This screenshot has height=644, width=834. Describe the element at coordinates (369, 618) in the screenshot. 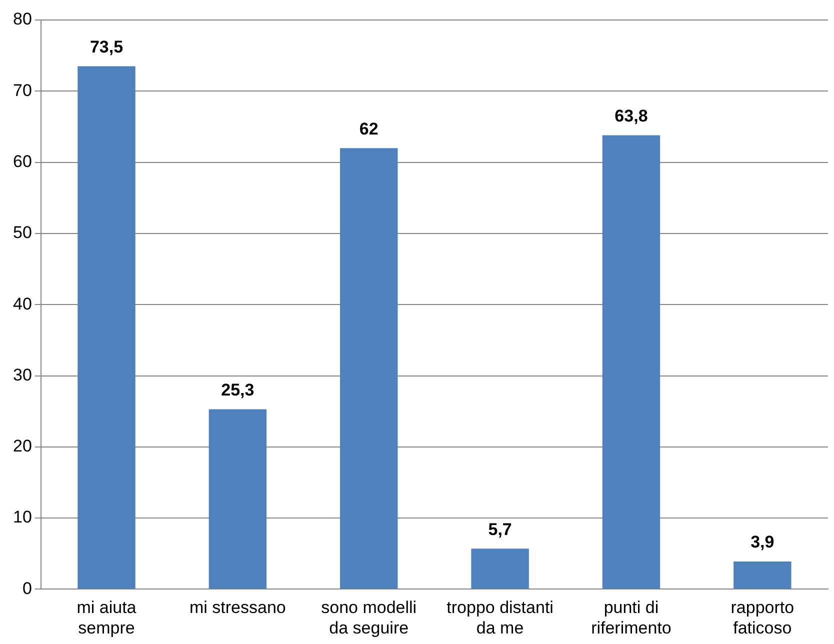

I see `x-tick-label: sono modelli da seguire` at that location.